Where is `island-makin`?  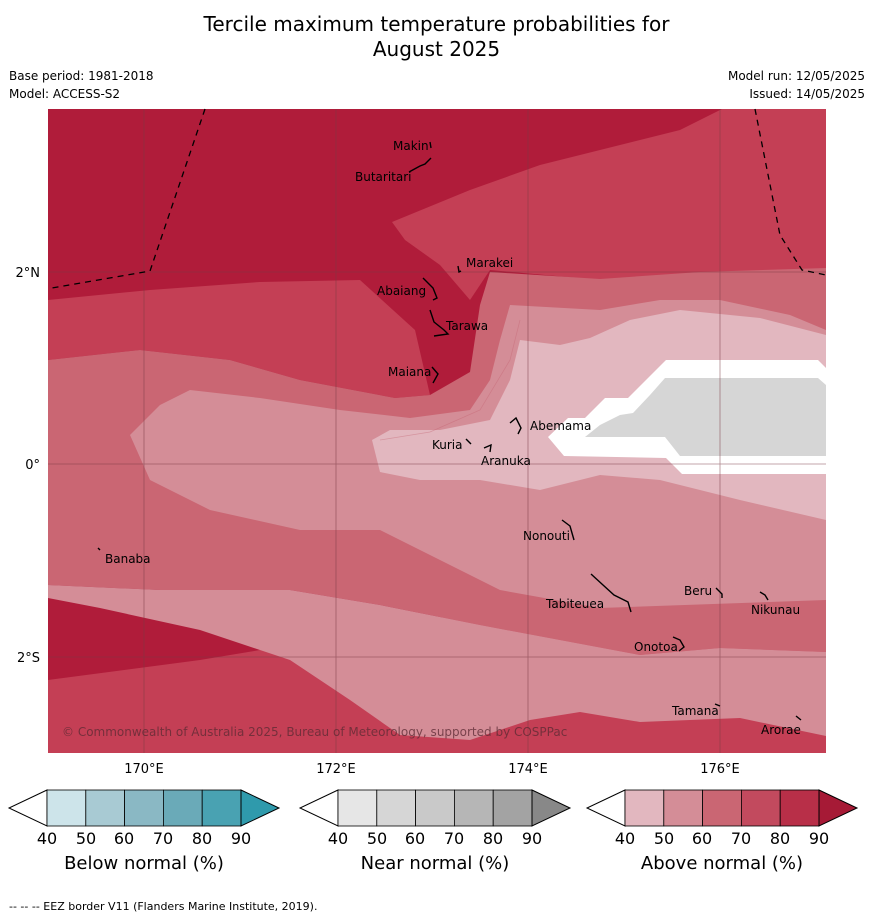
island-makin is located at coordinates (430, 145).